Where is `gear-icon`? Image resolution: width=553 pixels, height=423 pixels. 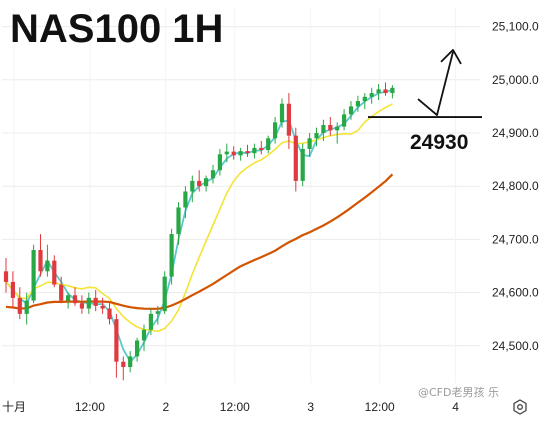 gear-icon is located at coordinates (520, 407).